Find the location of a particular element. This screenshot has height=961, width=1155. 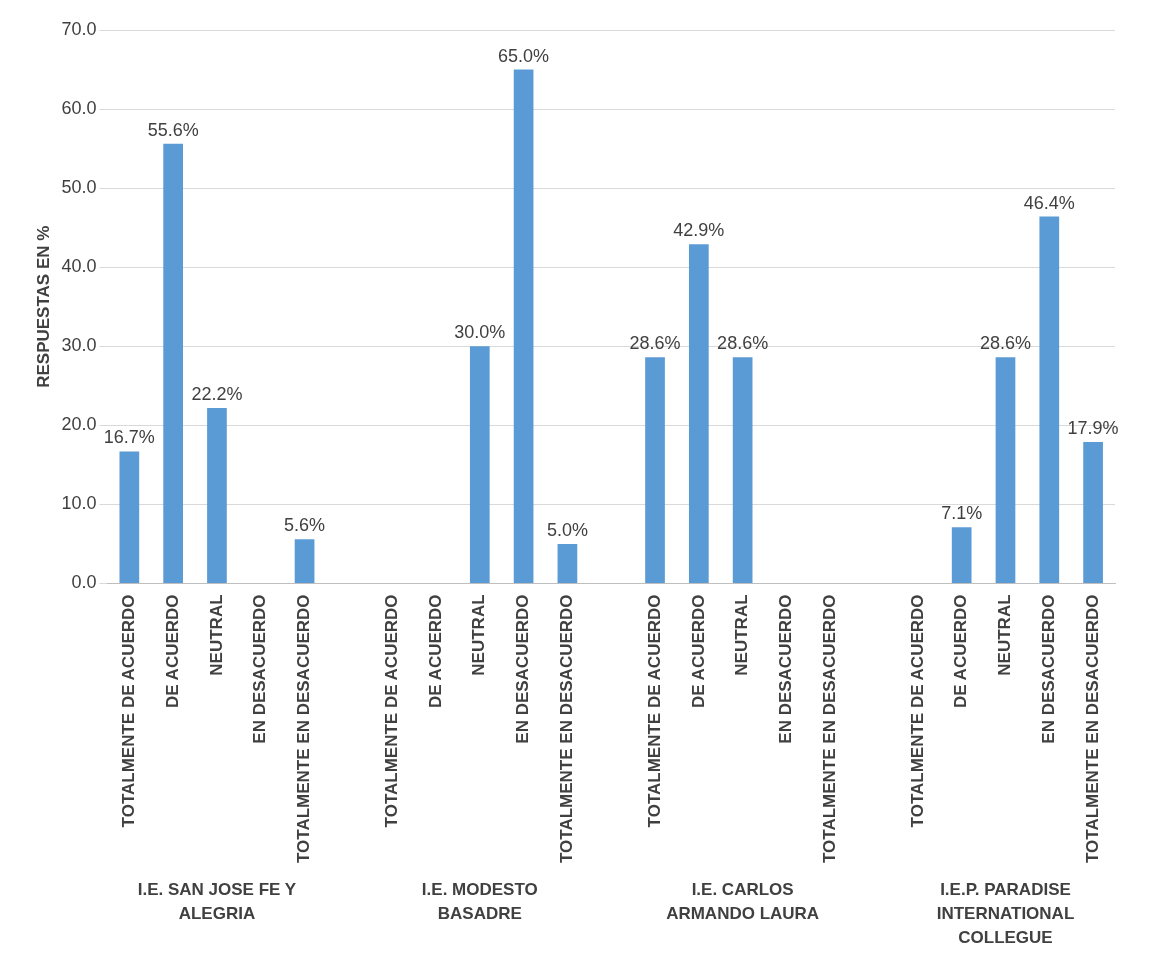

y-tick-label: 0.0 is located at coordinates (84, 582).